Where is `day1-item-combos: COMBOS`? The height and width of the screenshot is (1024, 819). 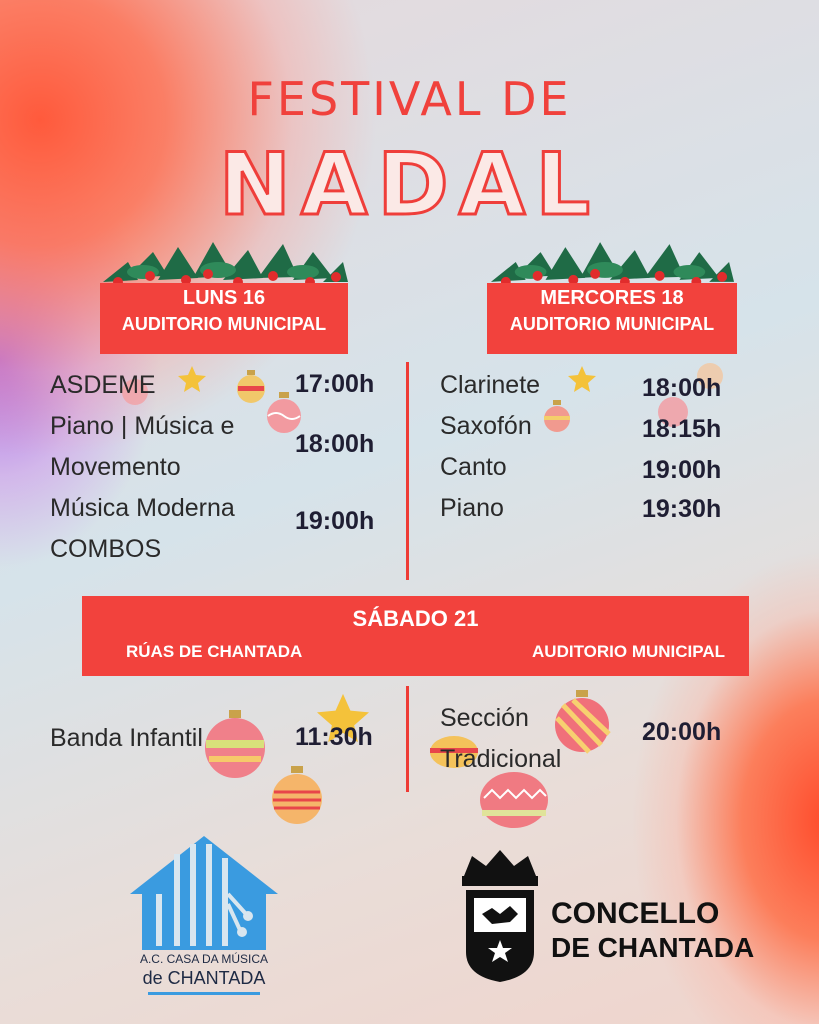 day1-item-combos: COMBOS is located at coordinates (106, 549).